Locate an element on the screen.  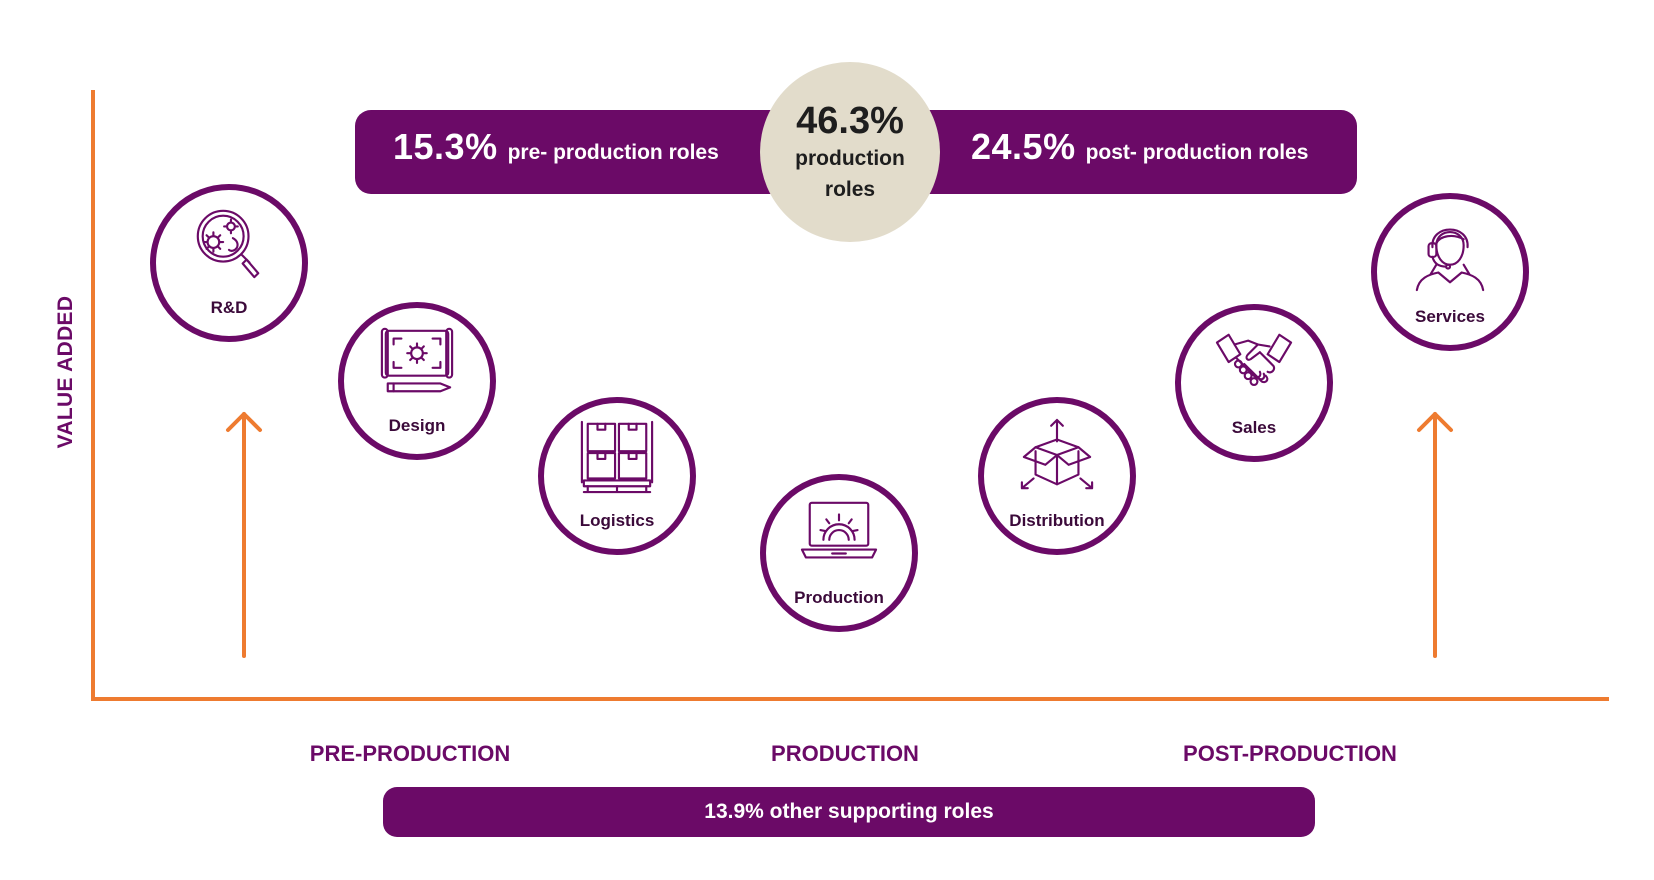
stage-label-logistics: Logistics is located at coordinates (617, 520).